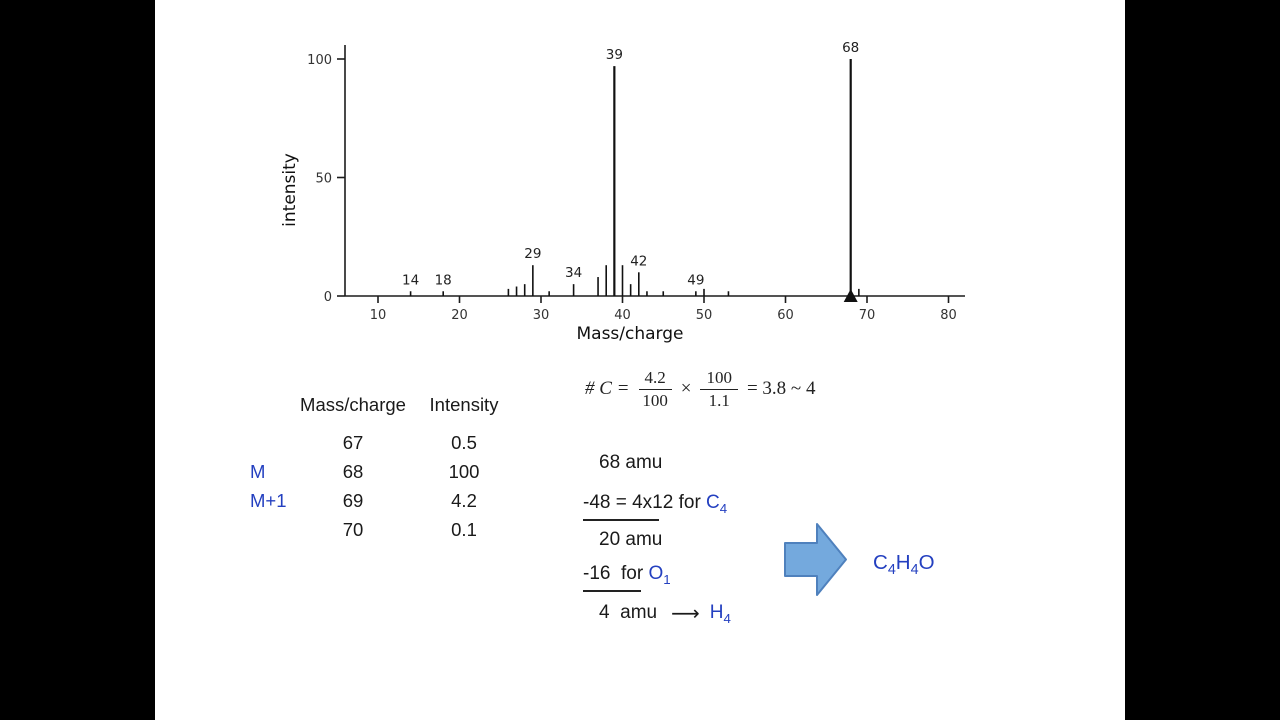 The height and width of the screenshot is (720, 1280). Describe the element at coordinates (815, 559) in the screenshot. I see `block-arrow-icon` at that location.